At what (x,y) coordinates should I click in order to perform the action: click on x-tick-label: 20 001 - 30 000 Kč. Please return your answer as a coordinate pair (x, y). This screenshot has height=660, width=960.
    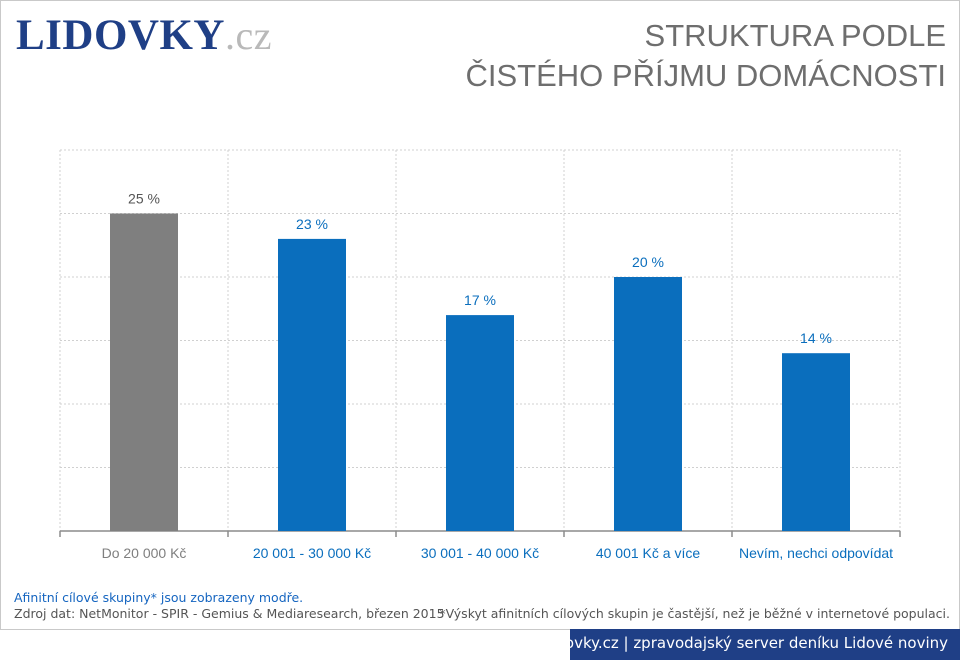
    Looking at the image, I should click on (312, 553).